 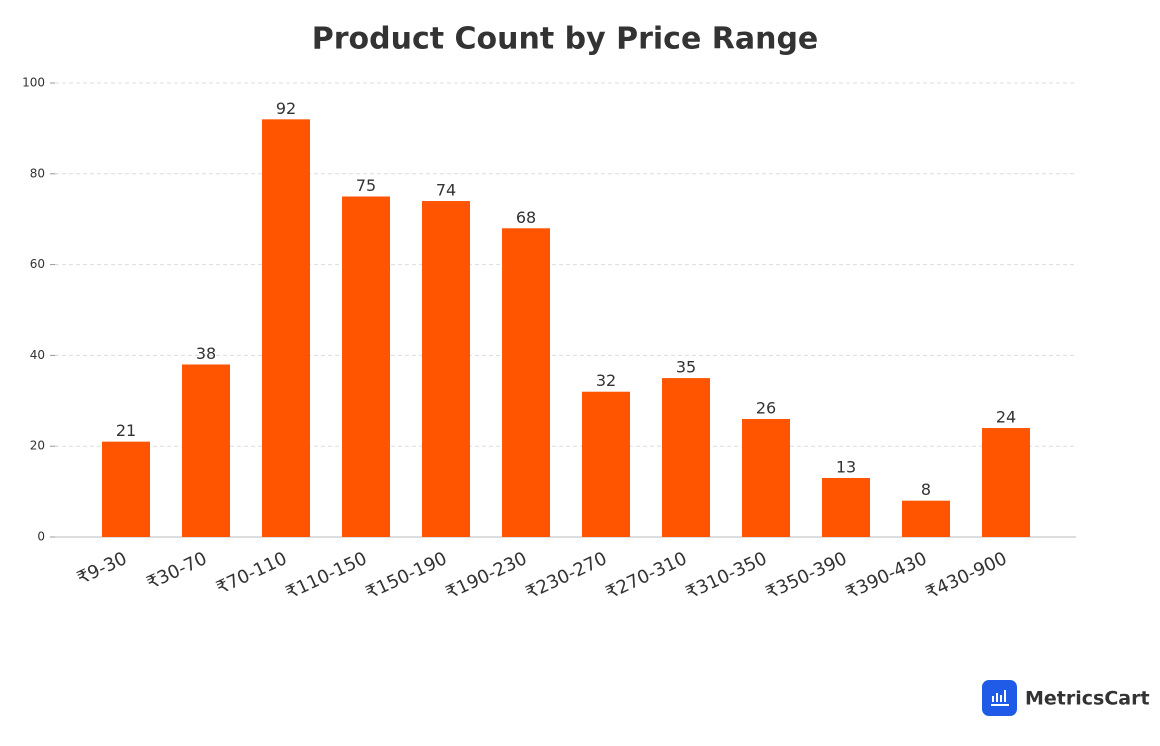 What do you see at coordinates (846, 466) in the screenshot?
I see `value-label: 13` at bounding box center [846, 466].